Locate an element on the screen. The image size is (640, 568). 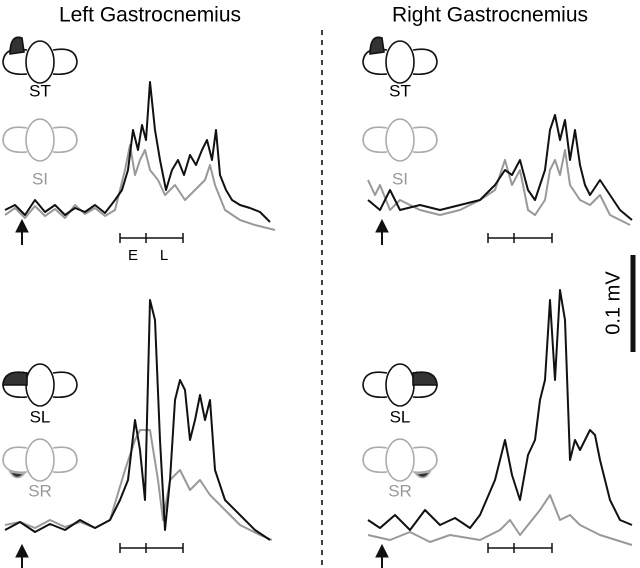
column-title: Right Gastrocnemius is located at coordinates (490, 15).